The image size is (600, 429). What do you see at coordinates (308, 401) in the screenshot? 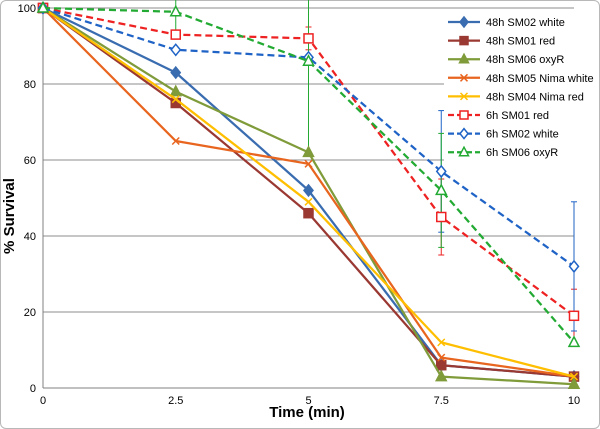
I see `x-tick-label: 5` at bounding box center [308, 401].